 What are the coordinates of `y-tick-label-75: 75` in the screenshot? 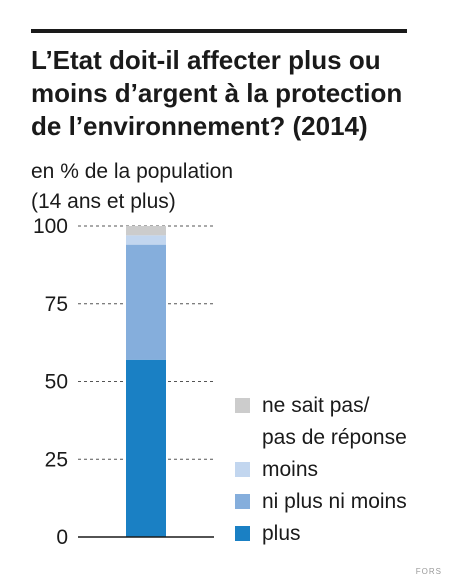 It's located at (56, 304).